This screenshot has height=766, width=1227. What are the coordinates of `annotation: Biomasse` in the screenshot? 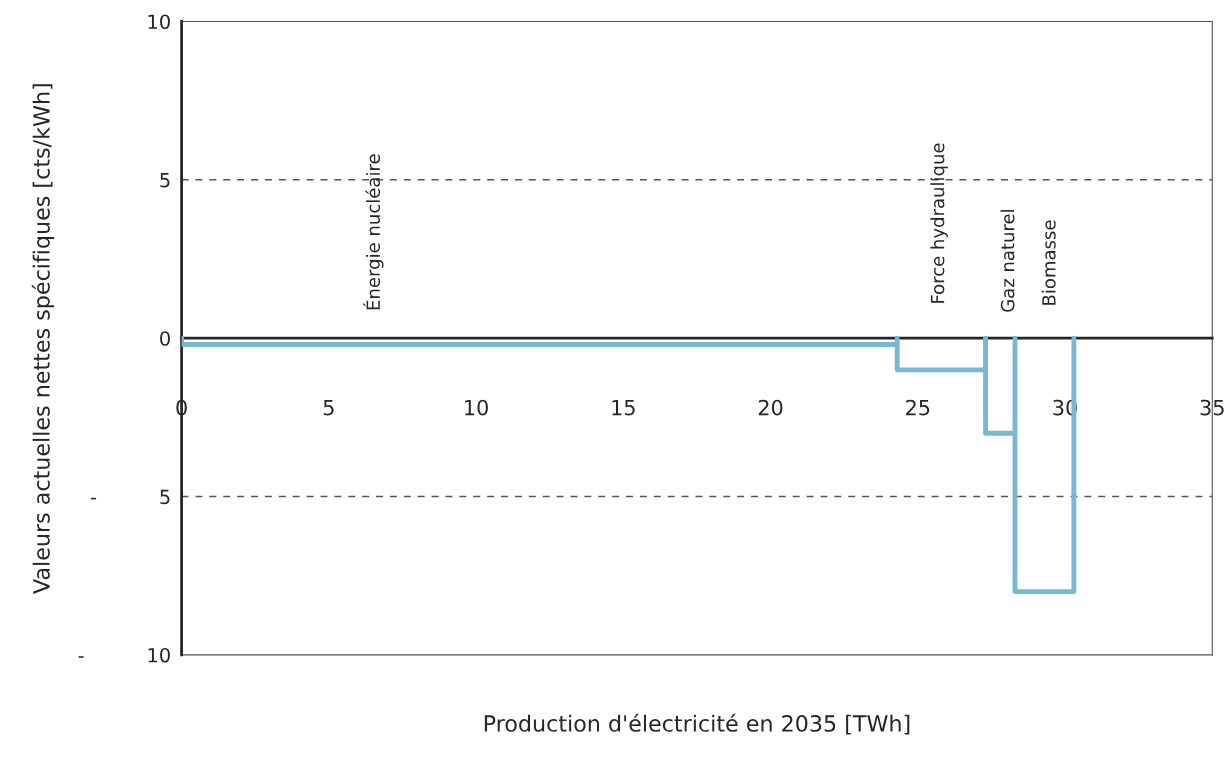 It's located at (1048, 262).